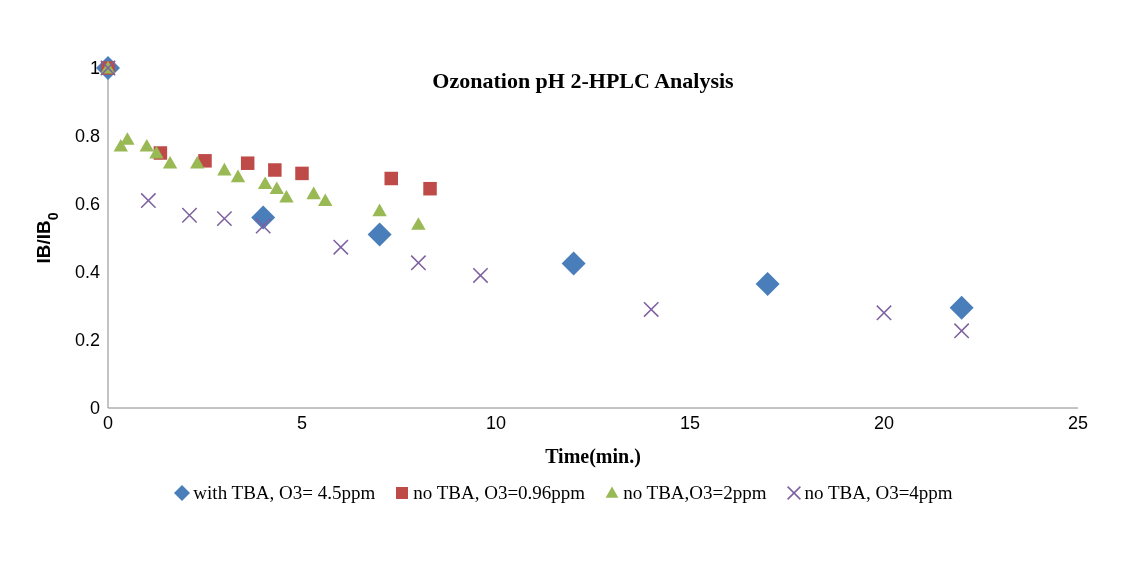  I want to click on y-tick-label: 0.8, so click(87, 136).